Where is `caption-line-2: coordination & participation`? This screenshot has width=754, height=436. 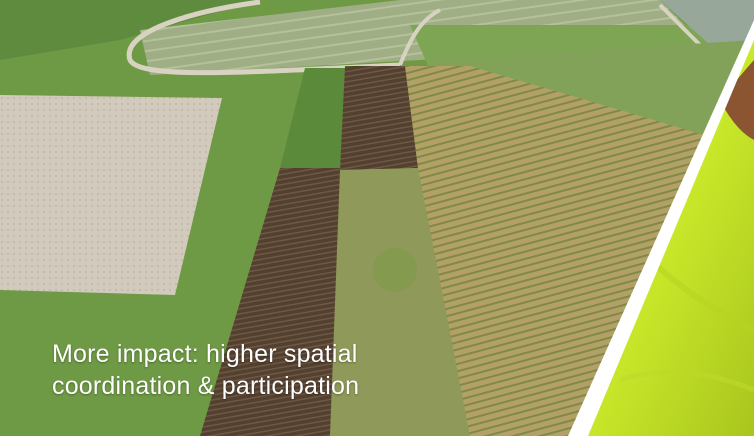 caption-line-2: coordination & participation is located at coordinates (206, 386).